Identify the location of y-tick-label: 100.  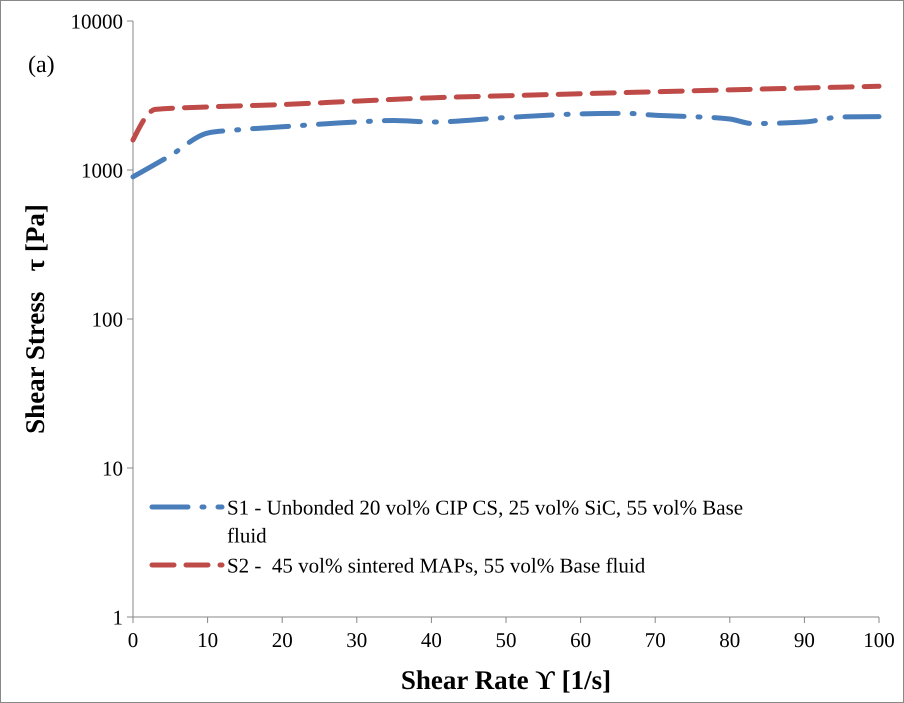
(107, 319).